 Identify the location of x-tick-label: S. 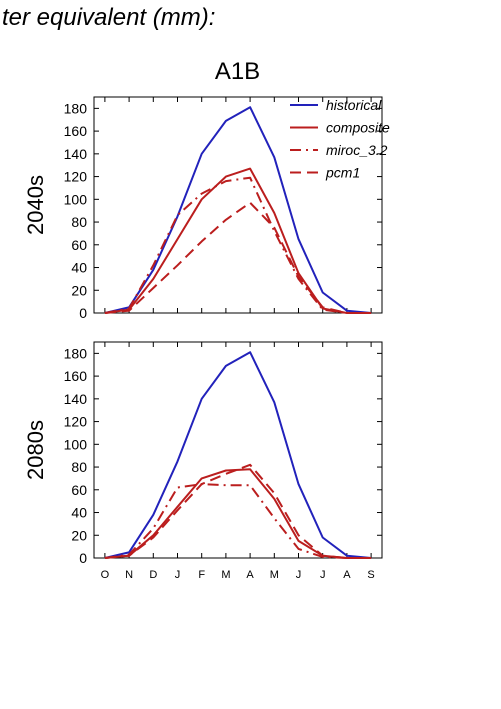
(370, 575).